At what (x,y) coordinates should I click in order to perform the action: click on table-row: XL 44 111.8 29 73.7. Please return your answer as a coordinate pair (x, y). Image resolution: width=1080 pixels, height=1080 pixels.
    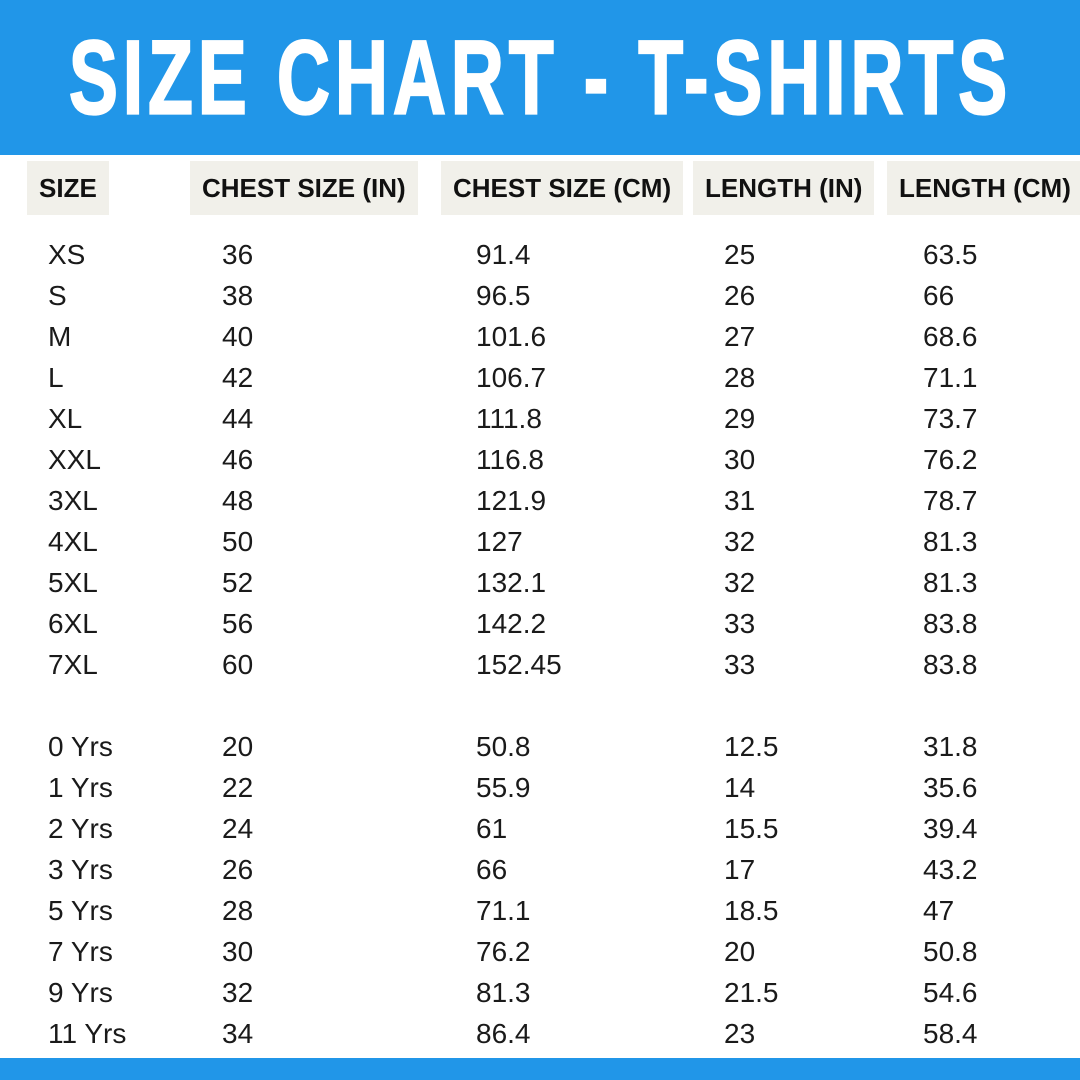
    Looking at the image, I should click on (540, 418).